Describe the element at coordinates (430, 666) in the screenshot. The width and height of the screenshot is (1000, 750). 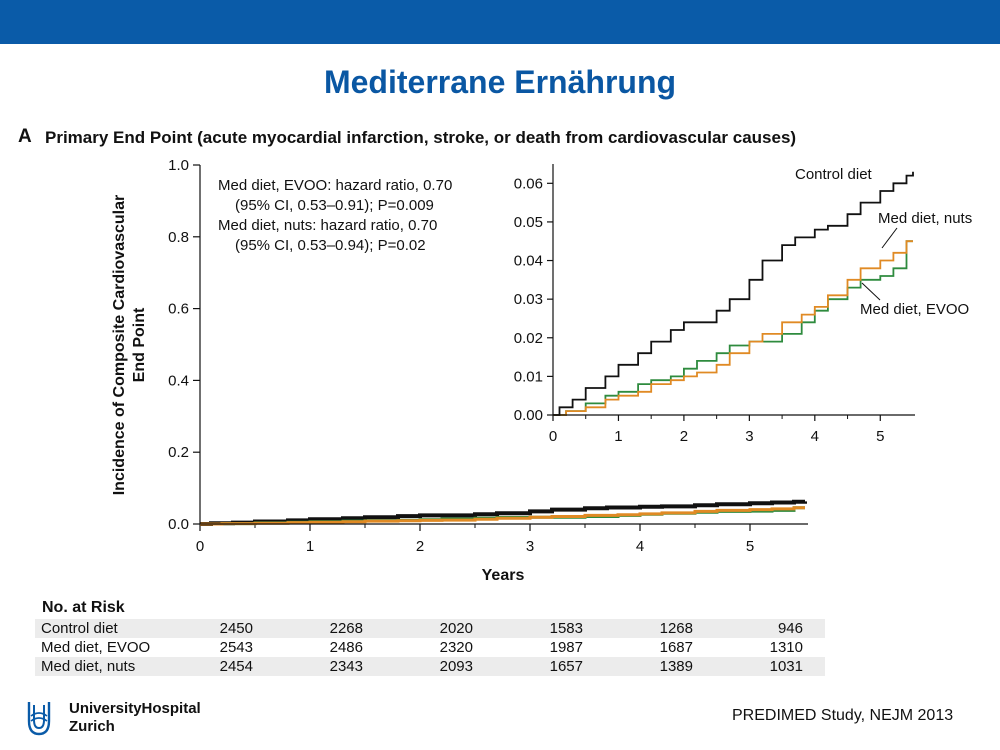
I see `risk-table-row: Med diet, nuts 2454 2343 2093 1657 1389 1031` at that location.